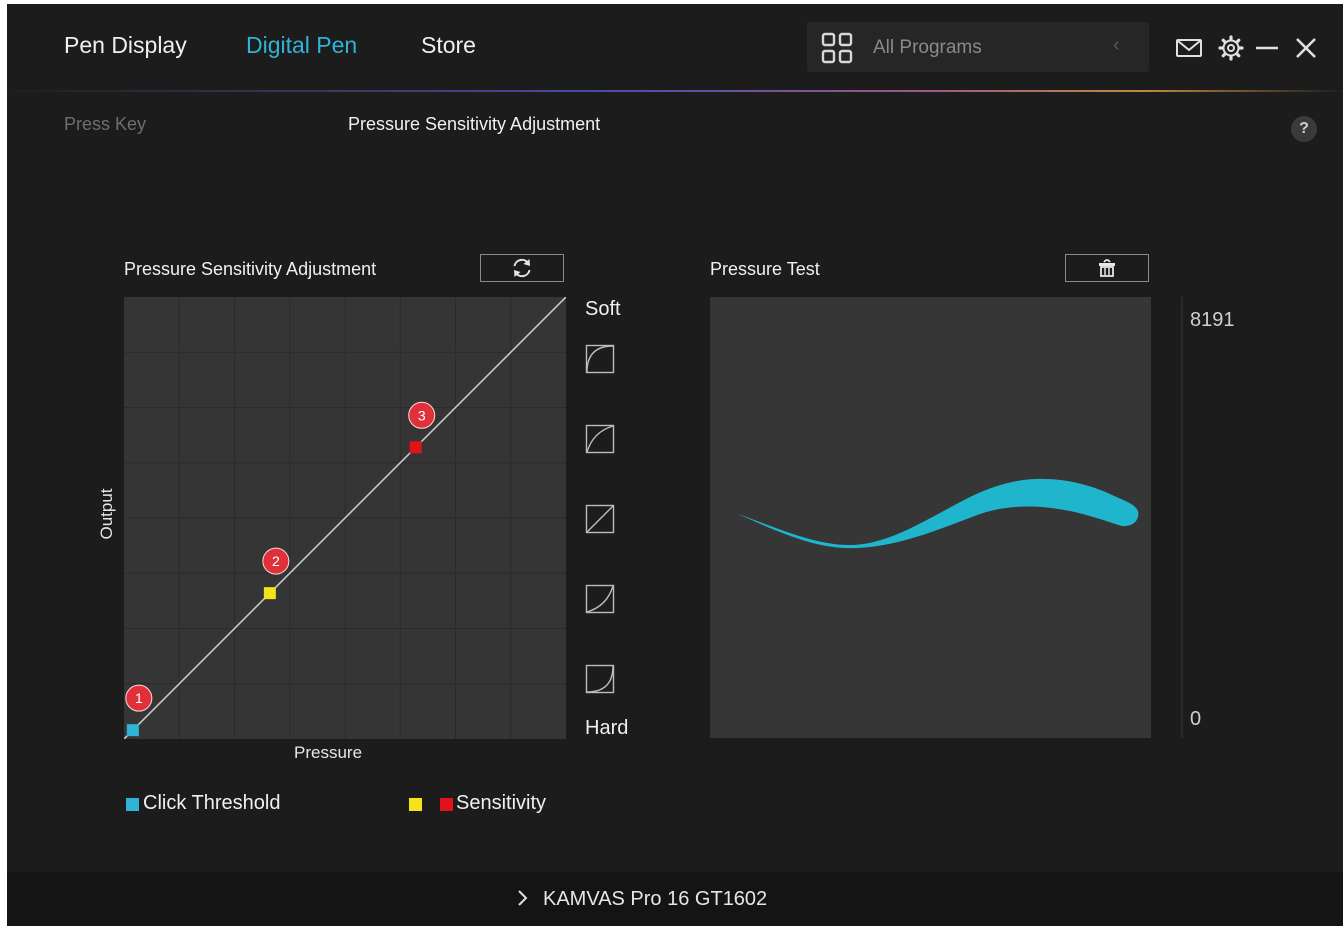  Describe the element at coordinates (600, 679) in the screenshot. I see `preset-hardest-icon` at that location.